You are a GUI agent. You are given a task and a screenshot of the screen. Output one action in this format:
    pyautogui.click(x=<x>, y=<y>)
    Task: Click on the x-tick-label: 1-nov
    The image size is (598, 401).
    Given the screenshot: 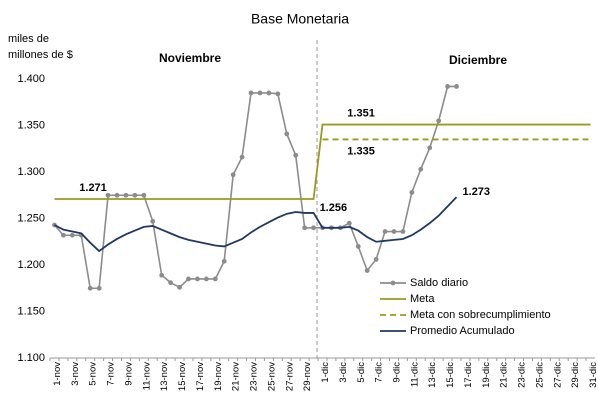 What is the action you would take?
    pyautogui.click(x=57, y=374)
    